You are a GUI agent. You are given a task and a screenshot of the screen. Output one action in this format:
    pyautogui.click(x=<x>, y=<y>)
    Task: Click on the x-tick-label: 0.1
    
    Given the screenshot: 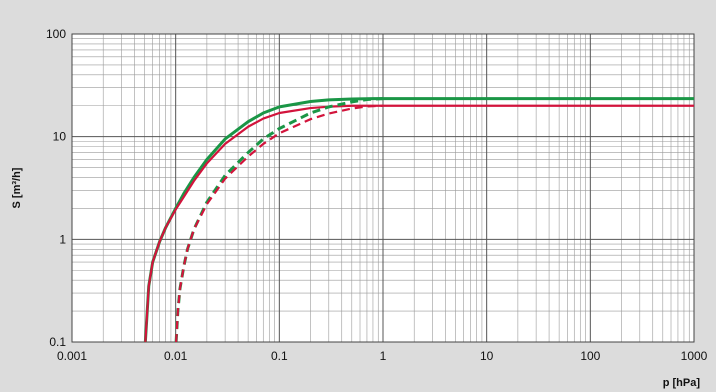 What is the action you would take?
    pyautogui.click(x=279, y=356)
    